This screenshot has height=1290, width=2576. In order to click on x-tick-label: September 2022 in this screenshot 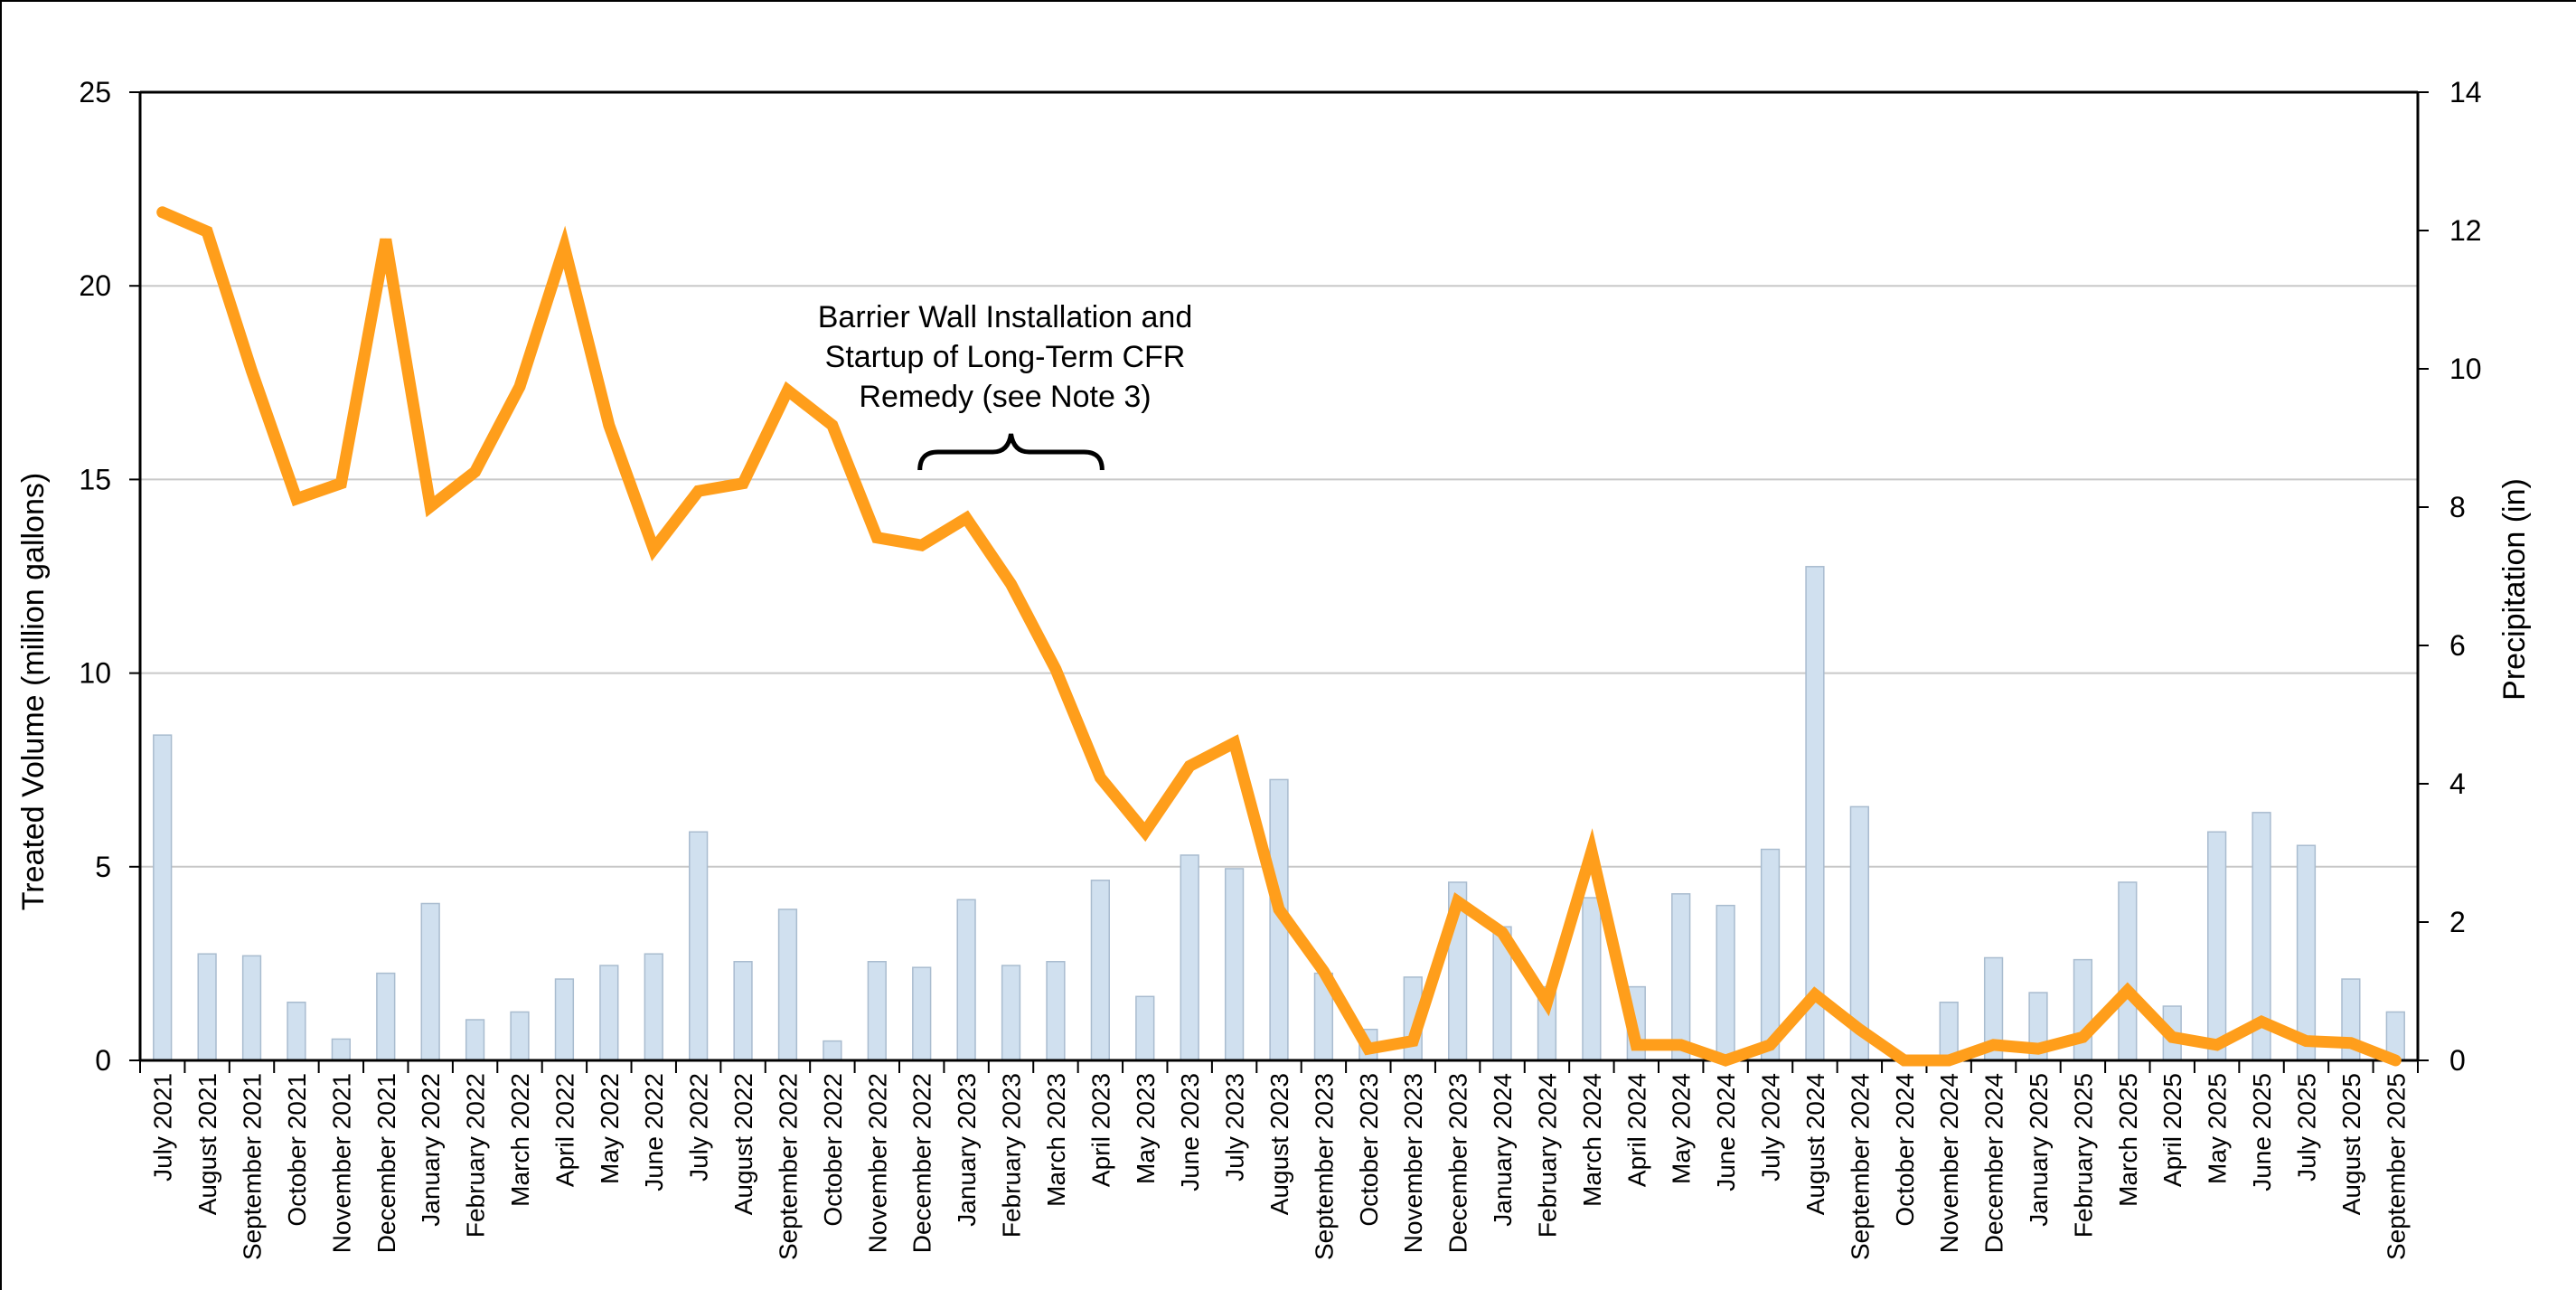, I will do `click(788, 1166)`.